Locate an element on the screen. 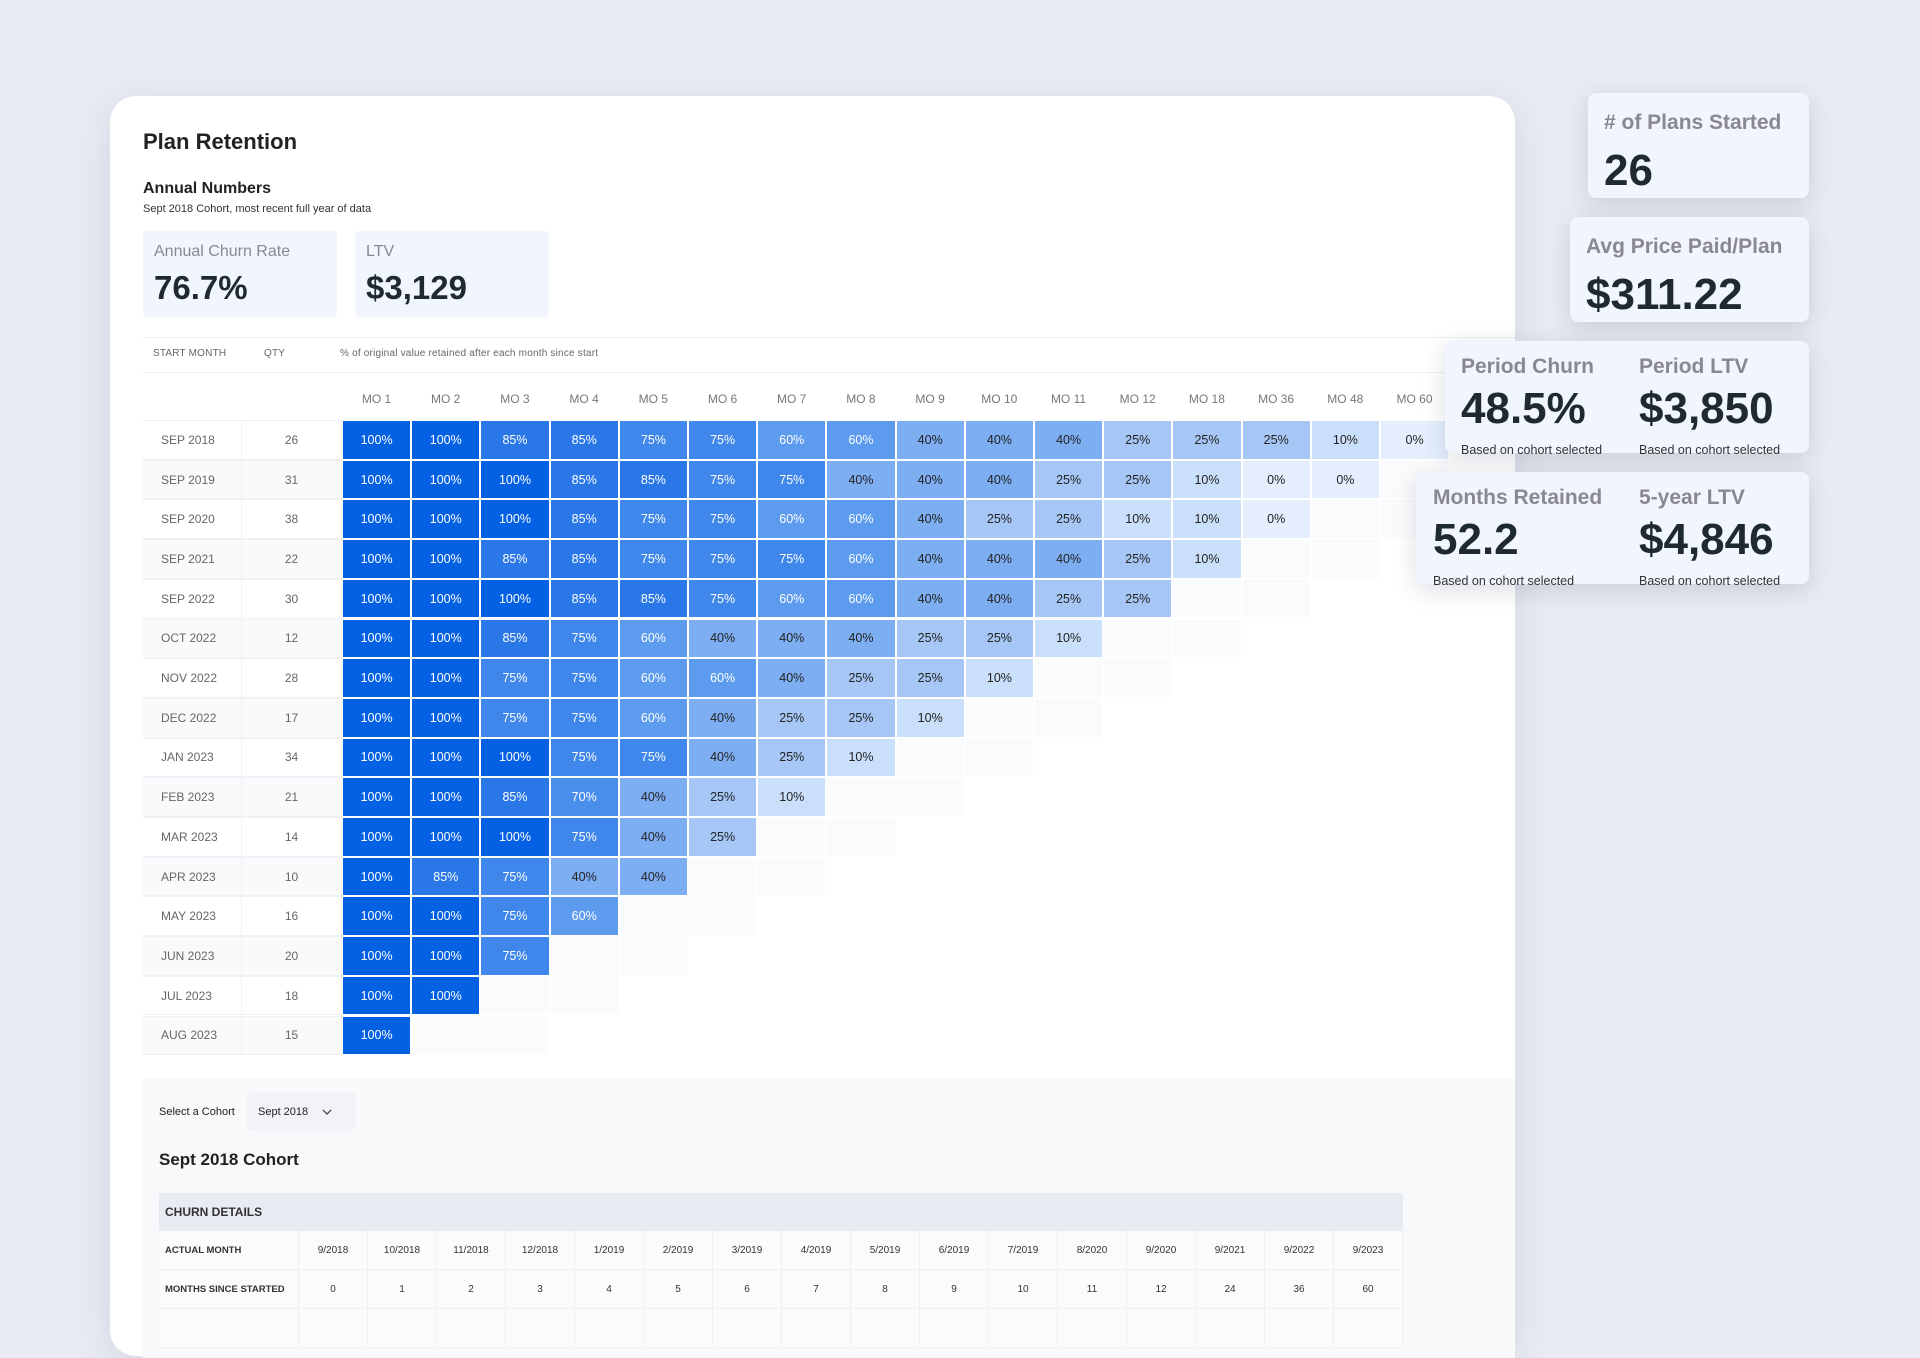 This screenshot has width=1920, height=1358. table-cell: 5 is located at coordinates (678, 1289).